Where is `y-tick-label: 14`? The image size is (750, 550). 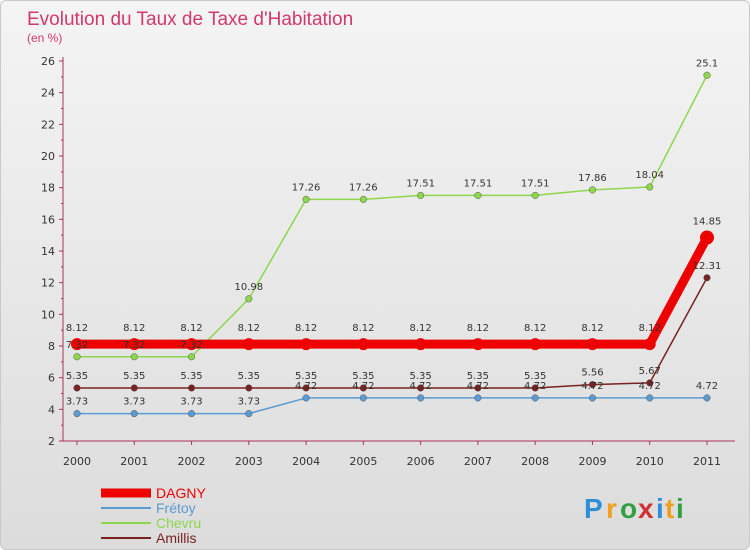 y-tick-label: 14 is located at coordinates (48, 251).